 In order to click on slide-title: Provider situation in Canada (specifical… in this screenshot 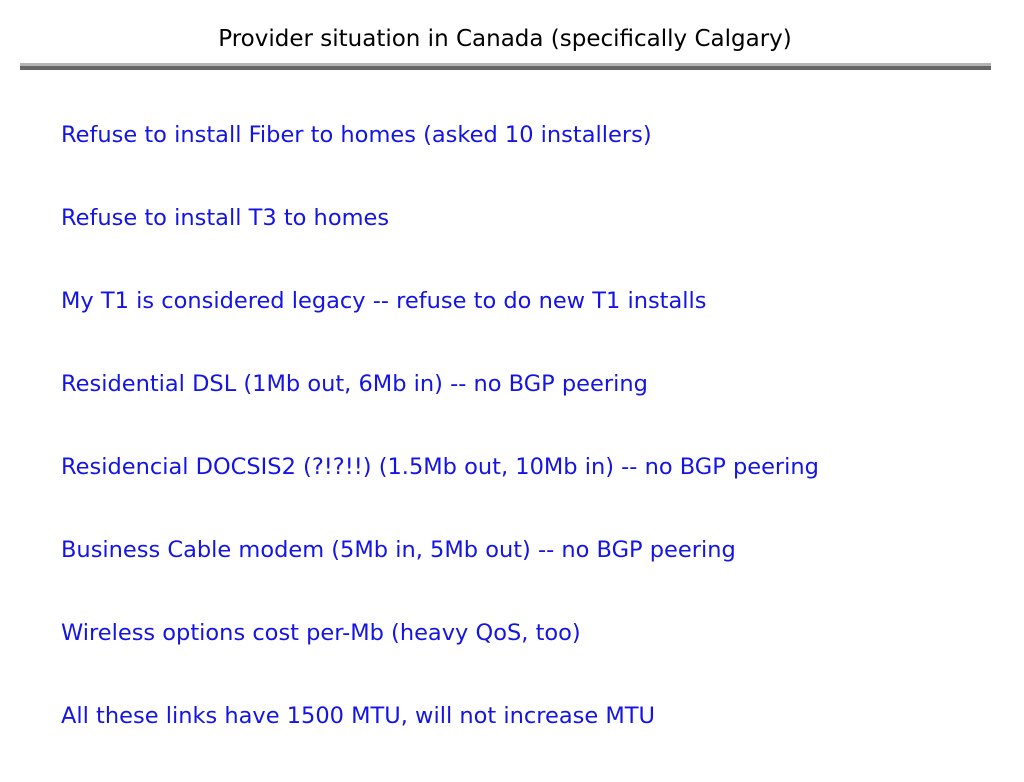, I will do `click(505, 39)`.